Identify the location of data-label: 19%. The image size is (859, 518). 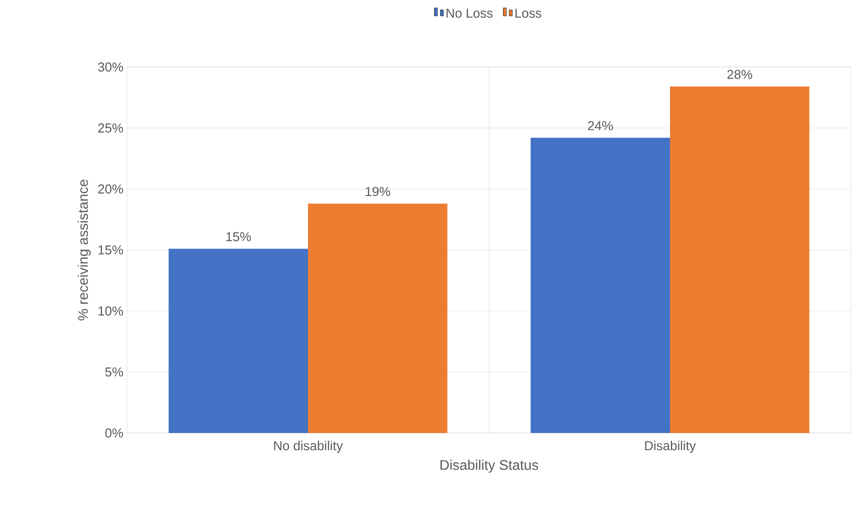
(378, 191).